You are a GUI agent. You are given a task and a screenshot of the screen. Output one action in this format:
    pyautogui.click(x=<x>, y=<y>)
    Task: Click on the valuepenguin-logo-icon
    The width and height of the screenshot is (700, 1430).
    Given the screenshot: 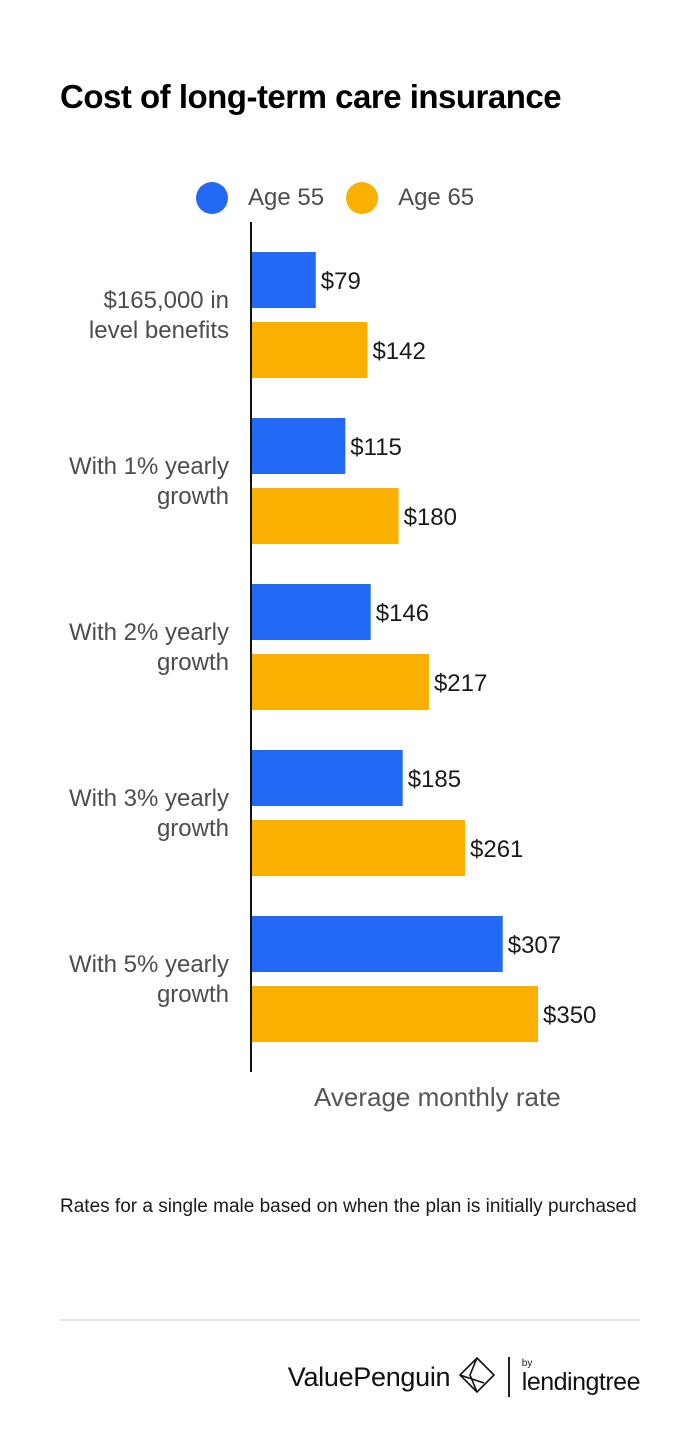 What is the action you would take?
    pyautogui.click(x=477, y=1377)
    